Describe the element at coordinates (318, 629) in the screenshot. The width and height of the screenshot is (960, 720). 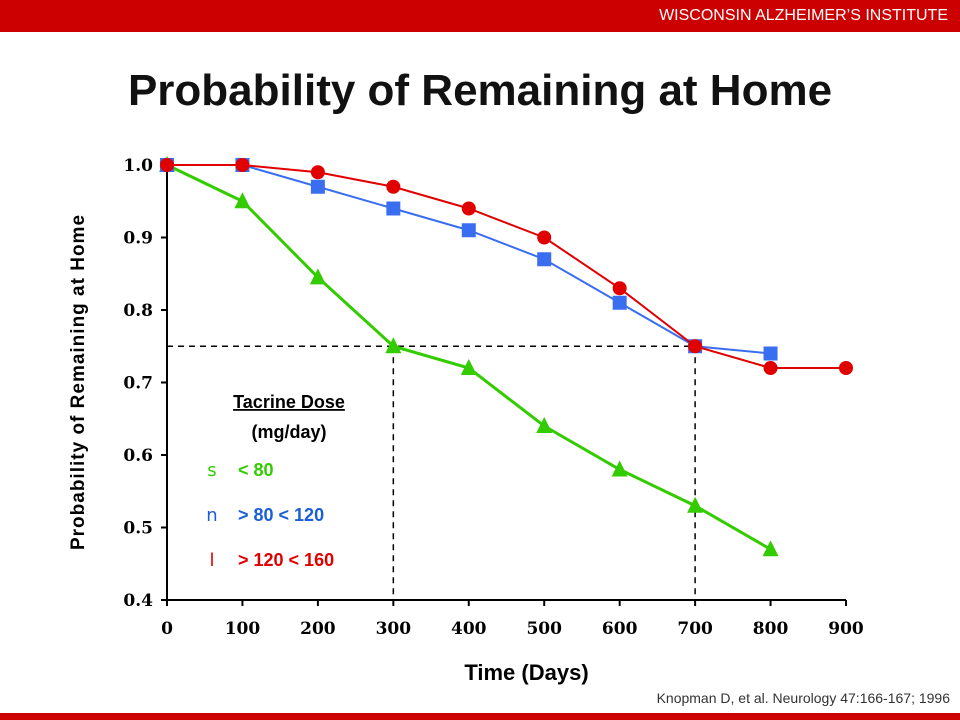
I see `x-tick-label: 200` at that location.